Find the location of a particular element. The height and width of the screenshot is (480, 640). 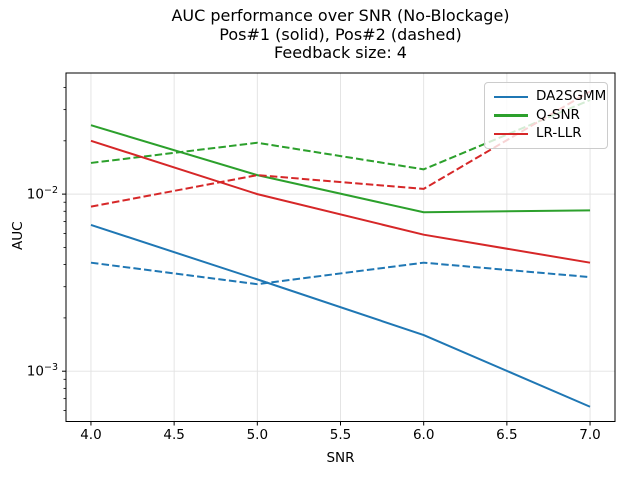

x-tick-label: 4.5 is located at coordinates (173, 435).